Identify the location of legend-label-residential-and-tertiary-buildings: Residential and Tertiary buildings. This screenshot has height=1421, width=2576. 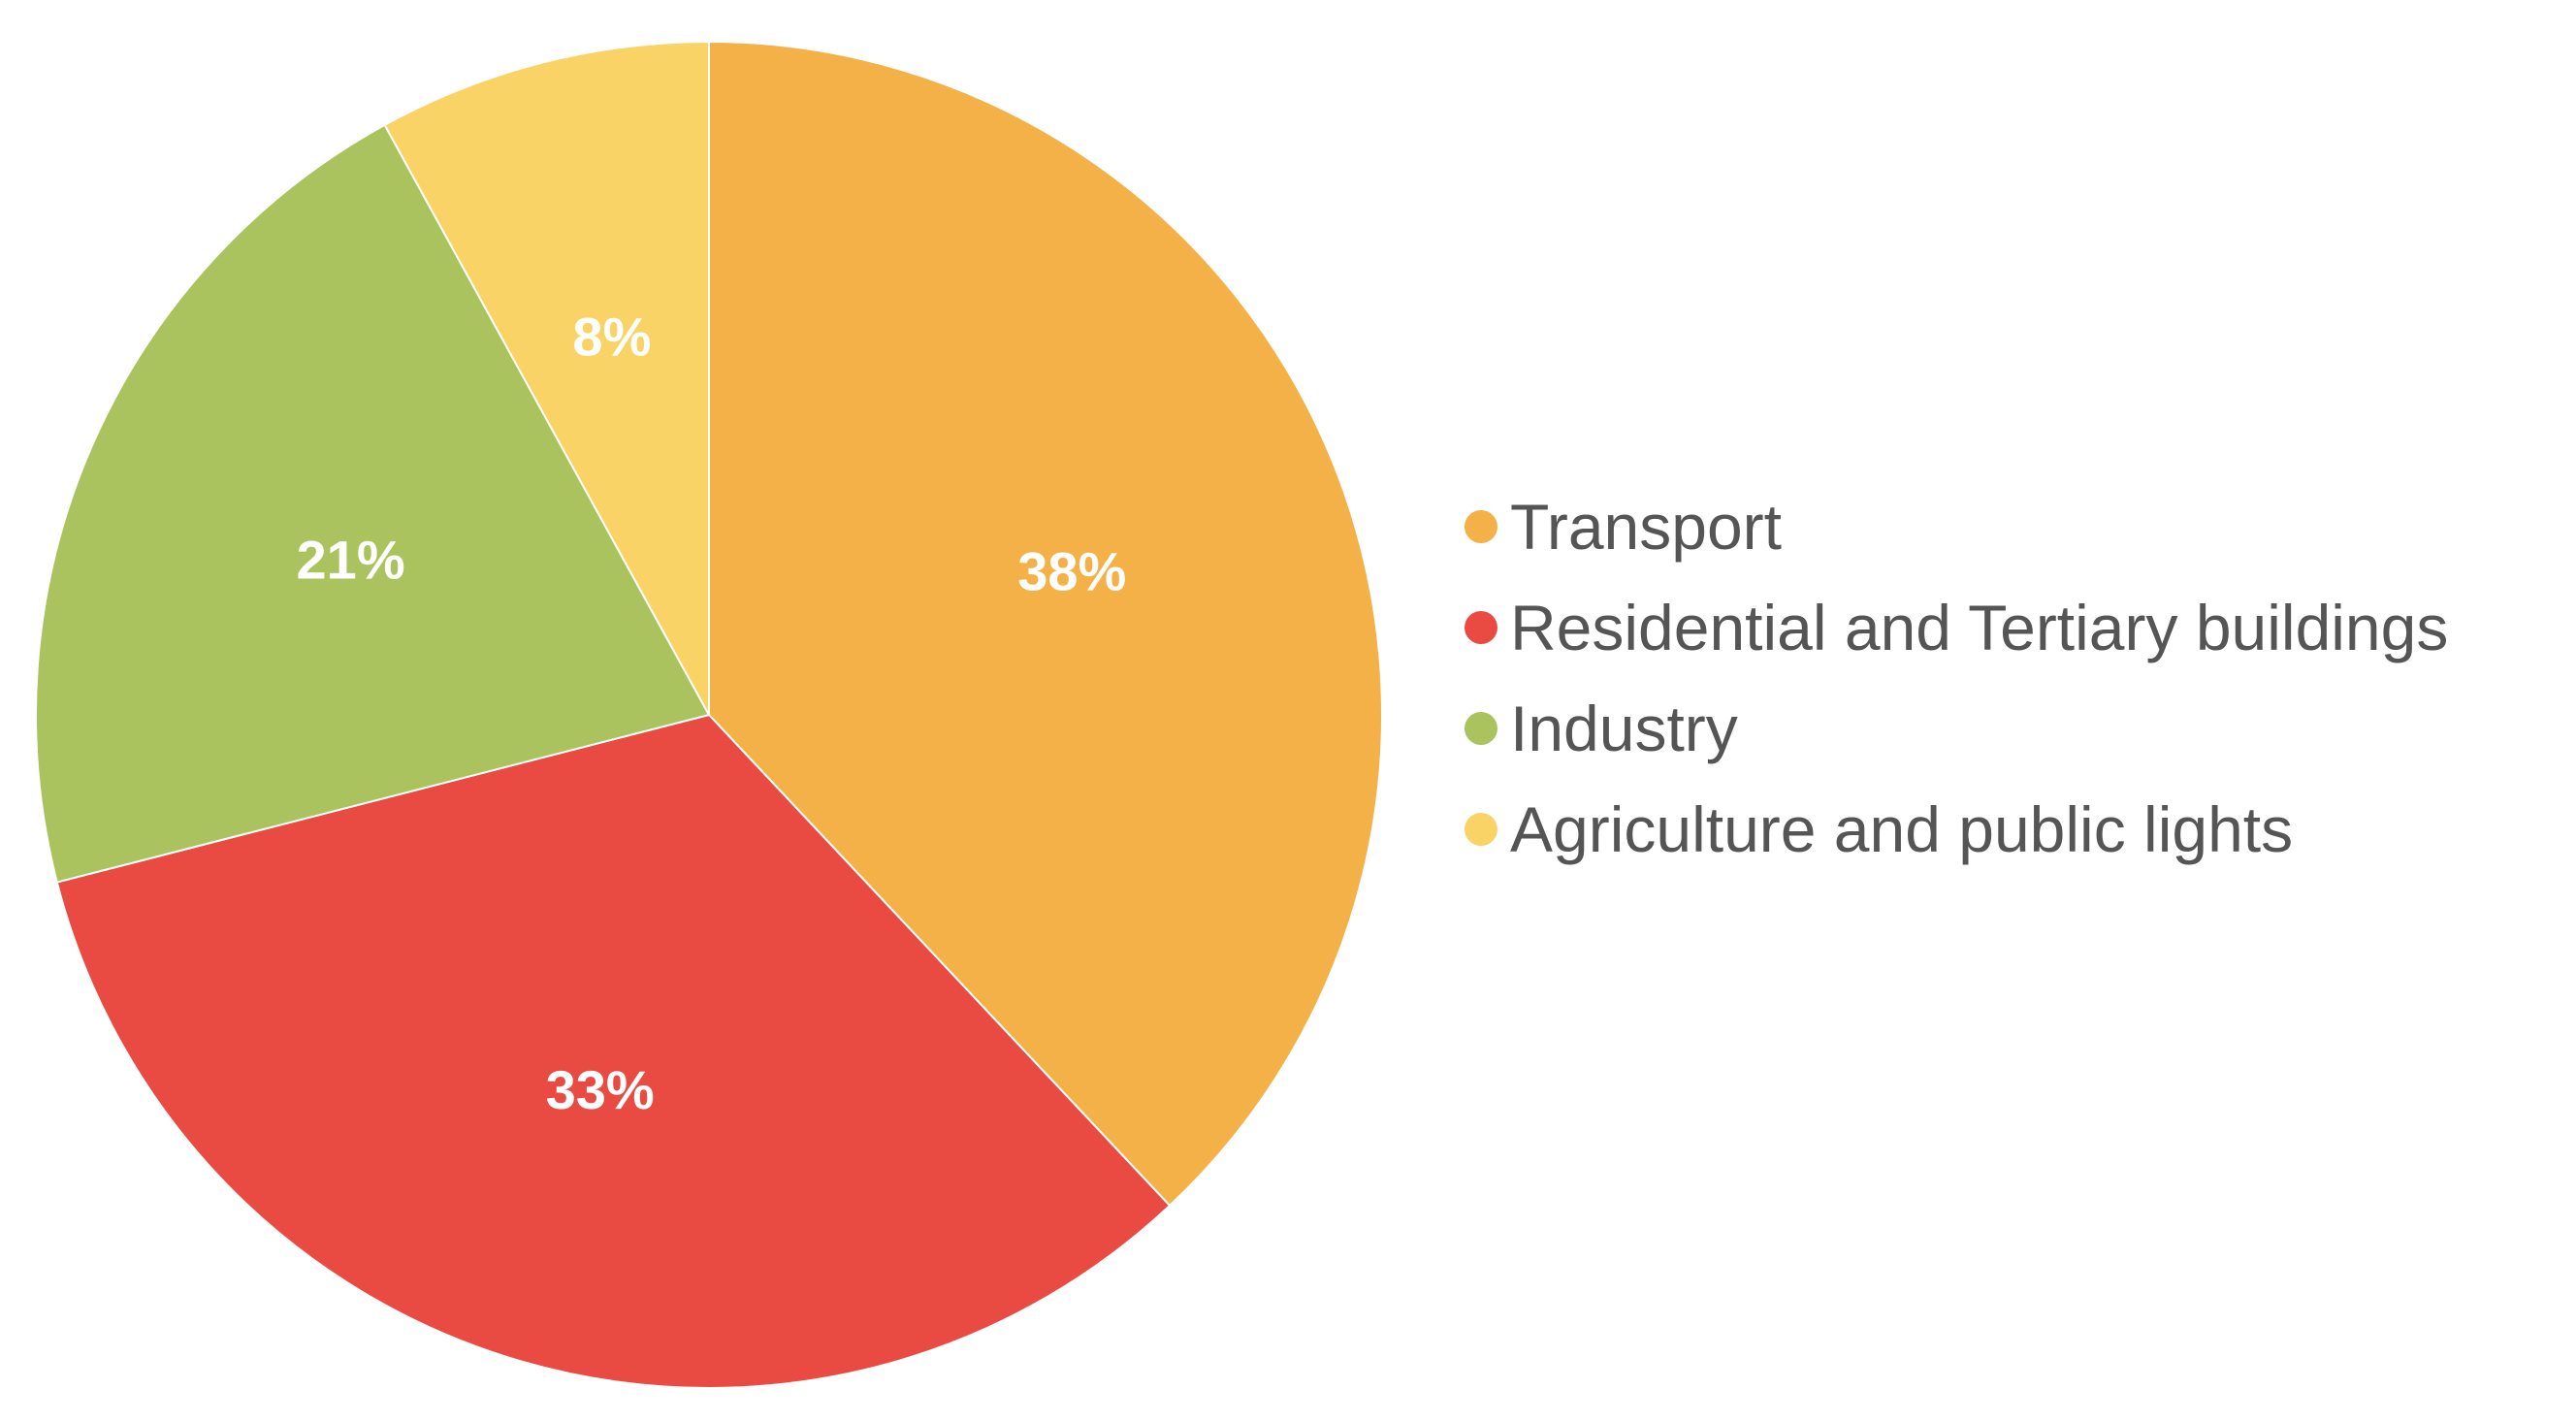
(1979, 627).